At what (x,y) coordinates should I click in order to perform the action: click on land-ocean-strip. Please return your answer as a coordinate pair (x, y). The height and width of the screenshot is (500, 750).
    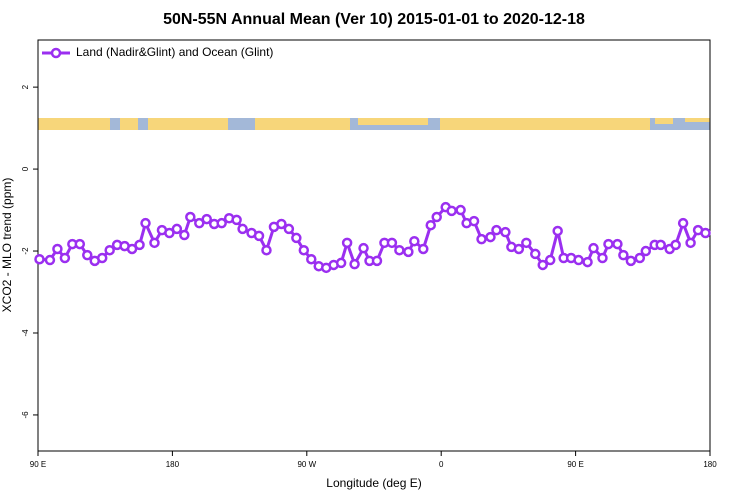
    Looking at the image, I should click on (374, 124).